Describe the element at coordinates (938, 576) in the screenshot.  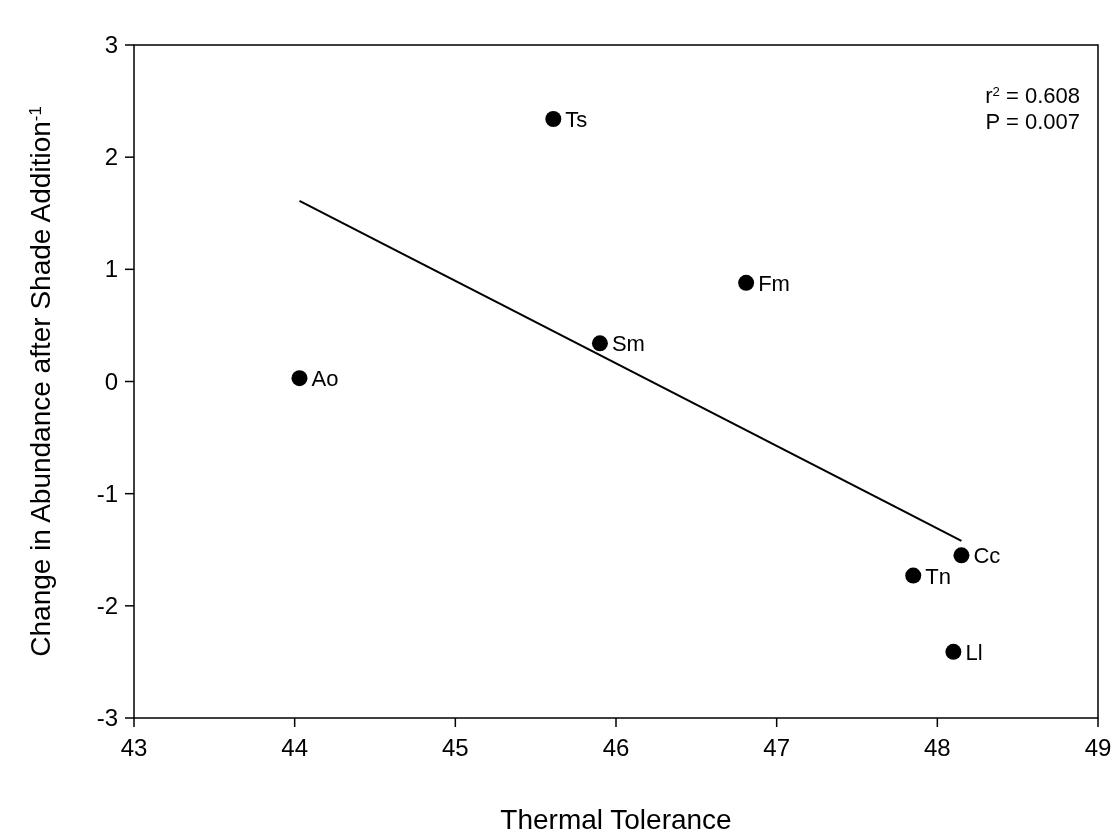
I see `annotation: Tn` at that location.